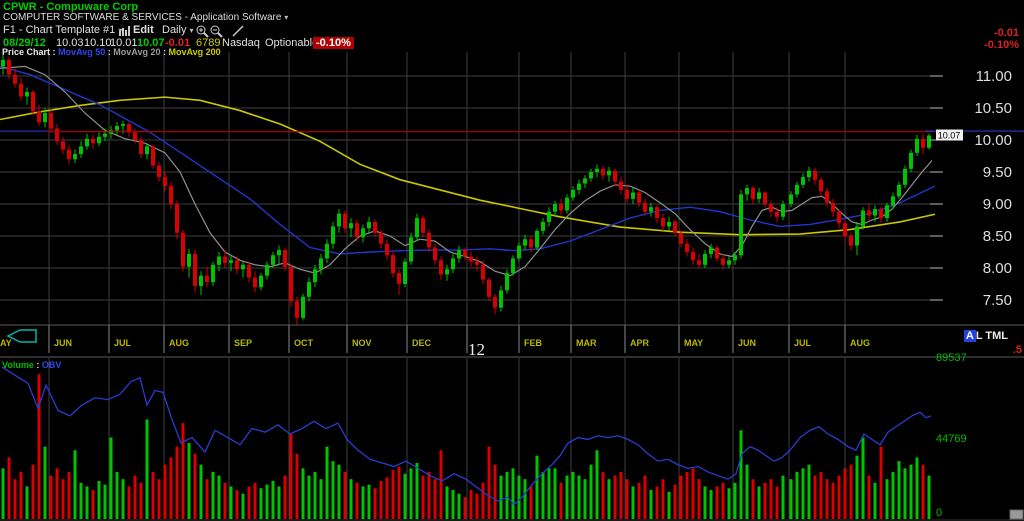  What do you see at coordinates (993, 140) in the screenshot?
I see `price-axis-label: 10.00` at bounding box center [993, 140].